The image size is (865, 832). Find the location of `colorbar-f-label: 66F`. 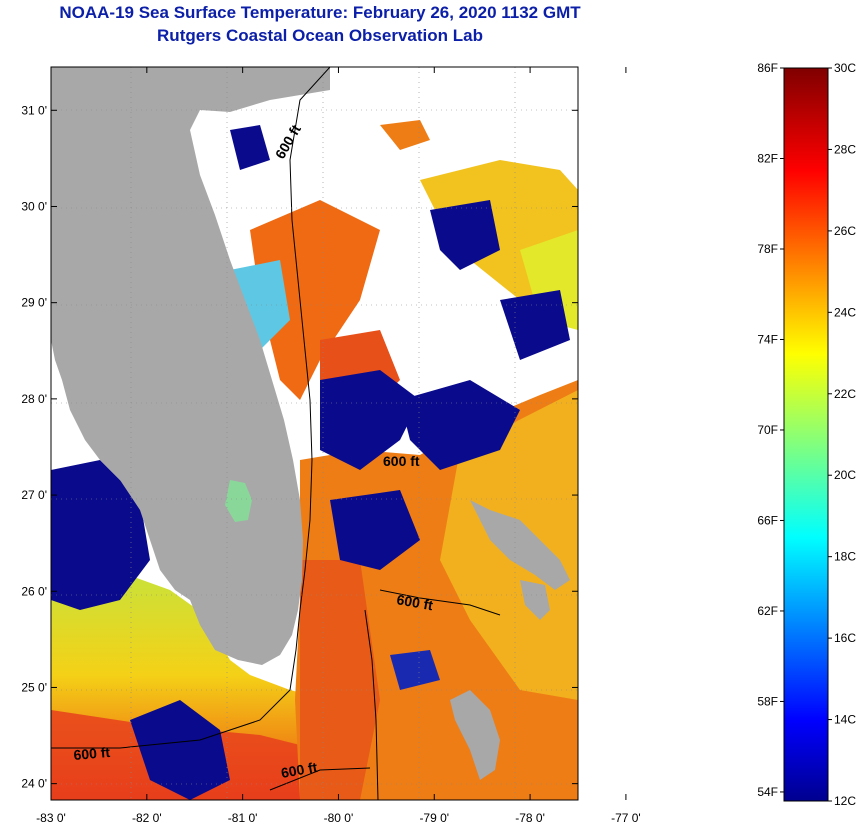

colorbar-f-label: 66F is located at coordinates (767, 520).